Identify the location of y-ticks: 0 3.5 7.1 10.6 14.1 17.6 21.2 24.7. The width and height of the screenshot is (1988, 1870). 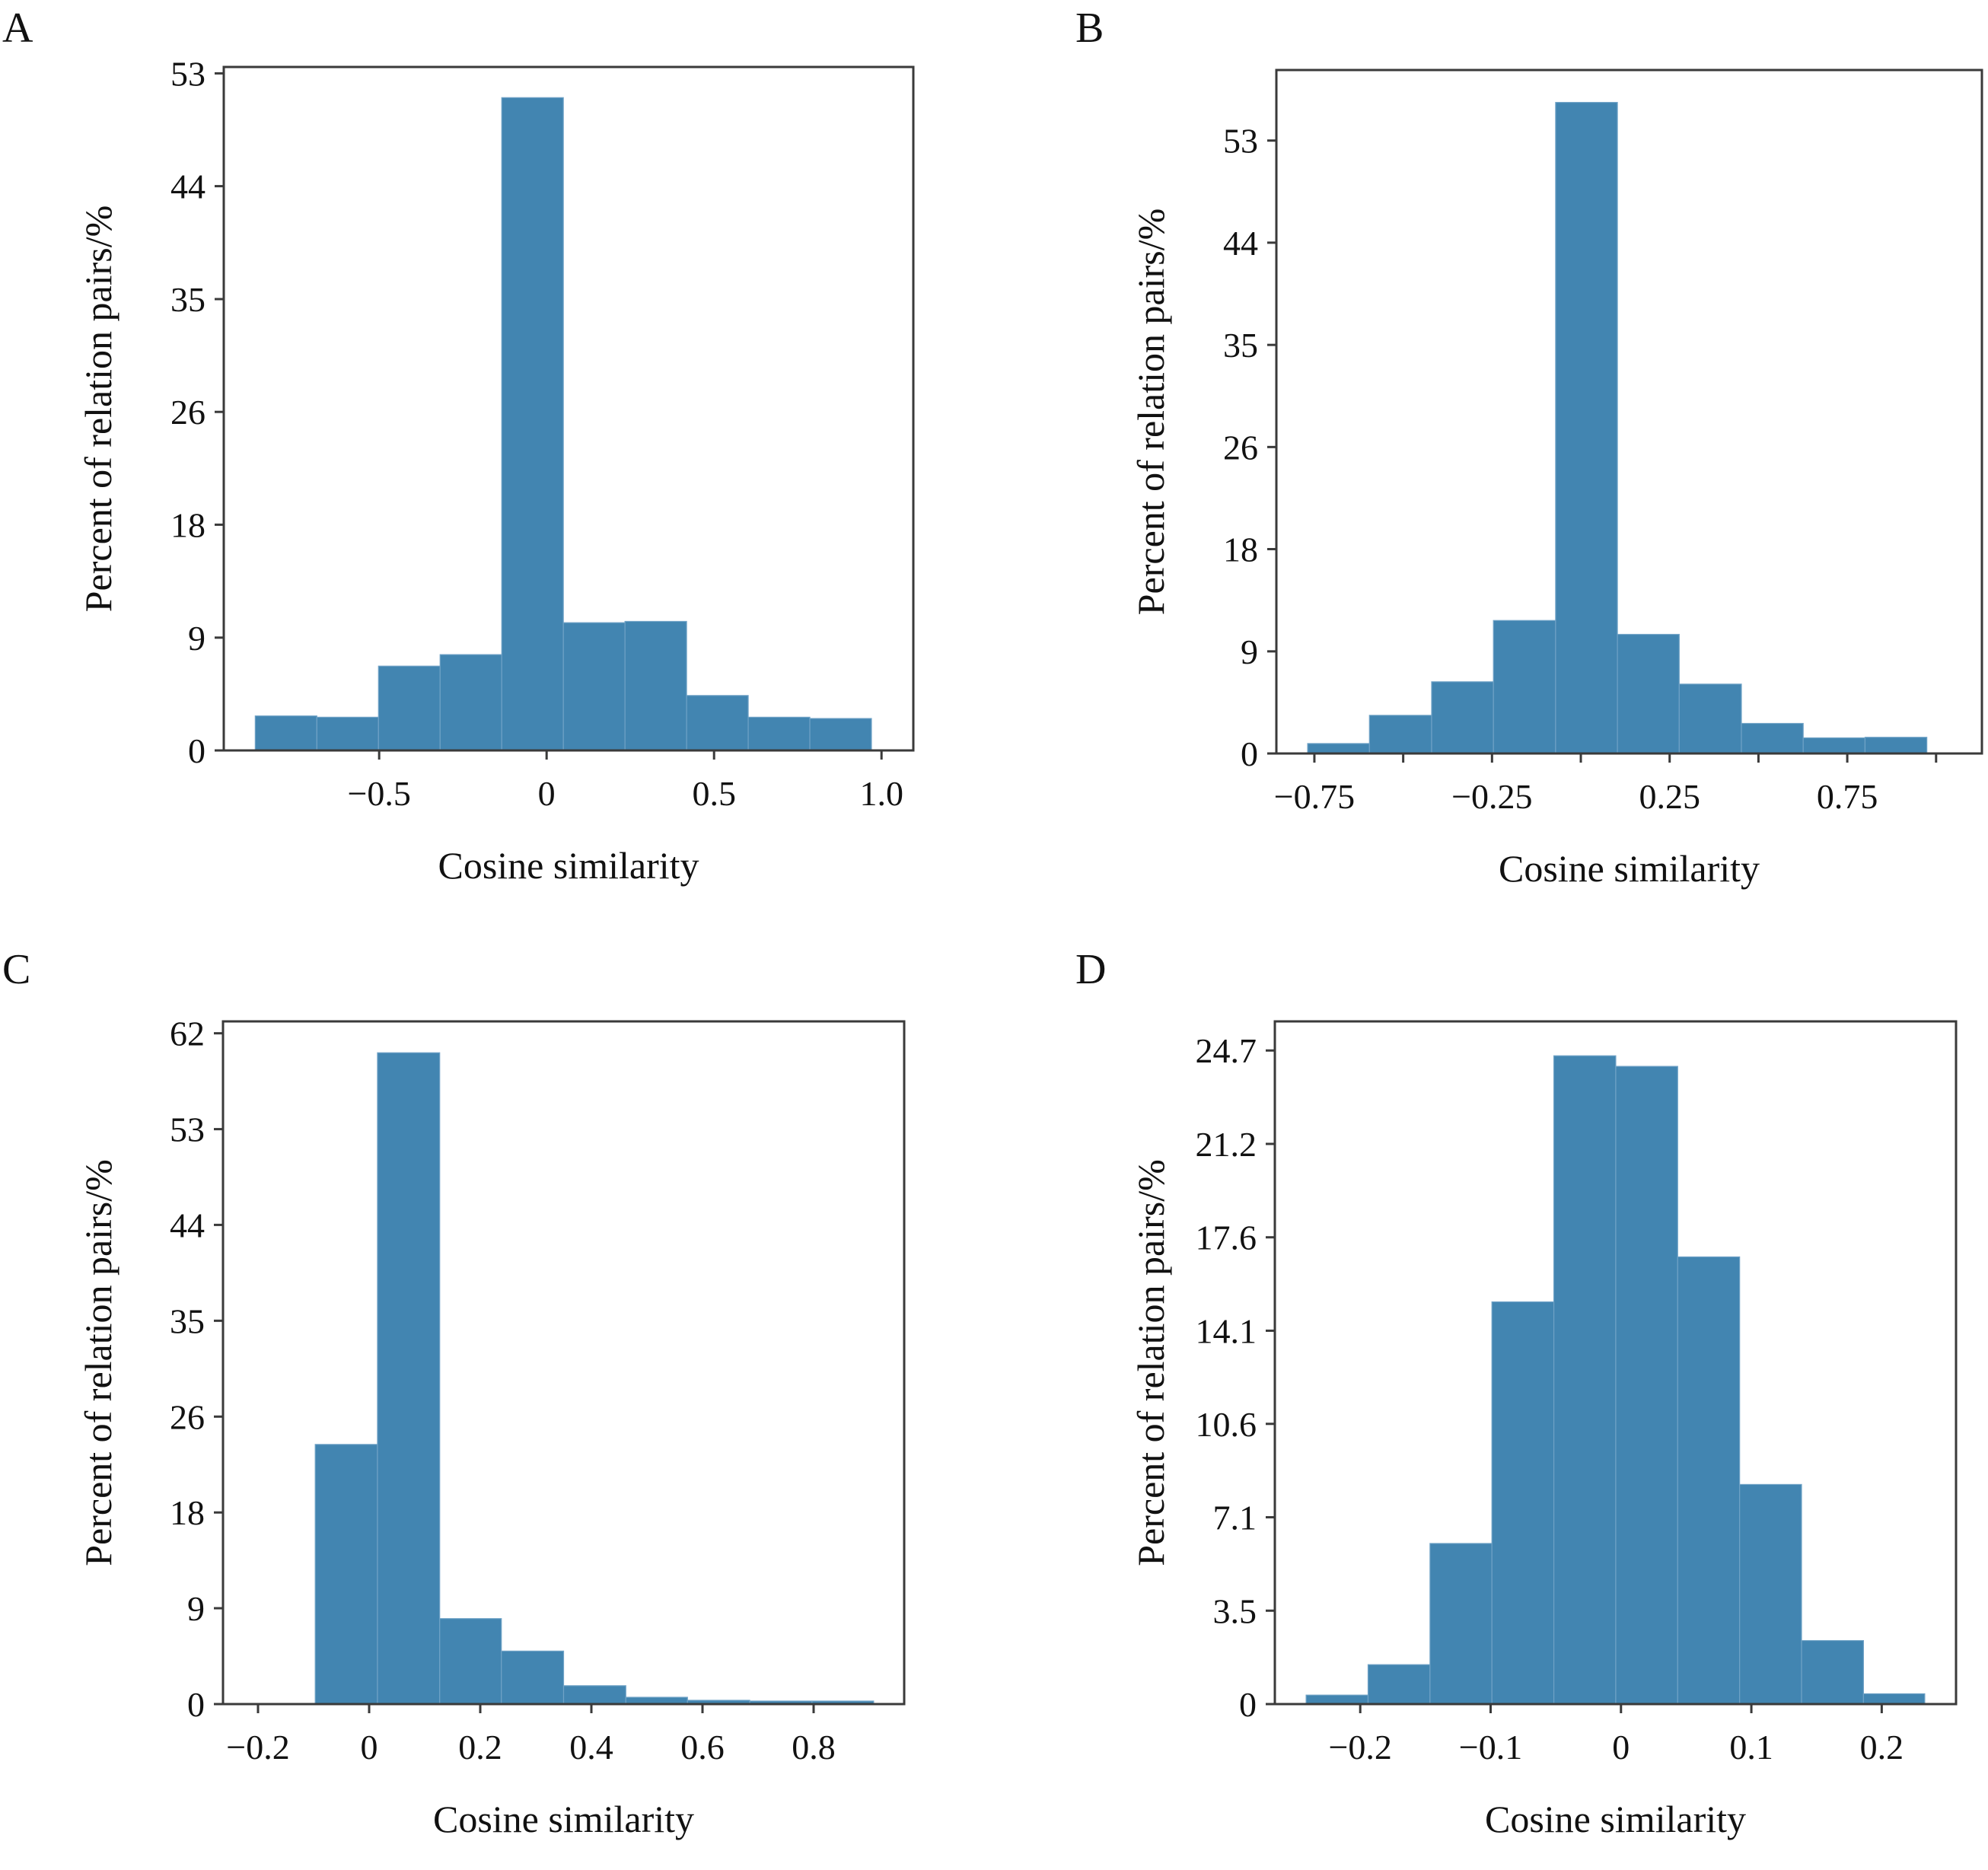
(1235, 1378).